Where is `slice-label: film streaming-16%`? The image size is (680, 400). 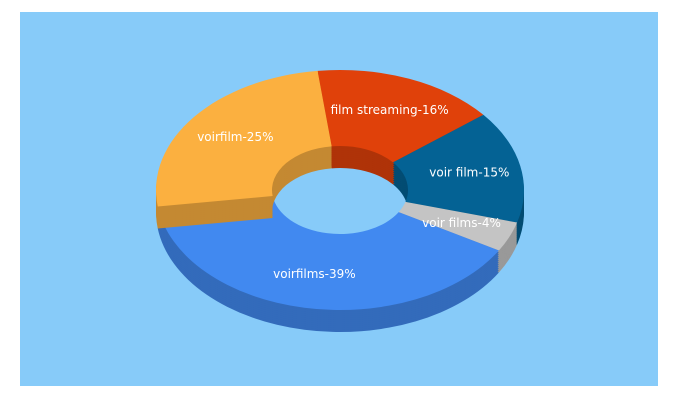 slice-label: film streaming-16% is located at coordinates (390, 110).